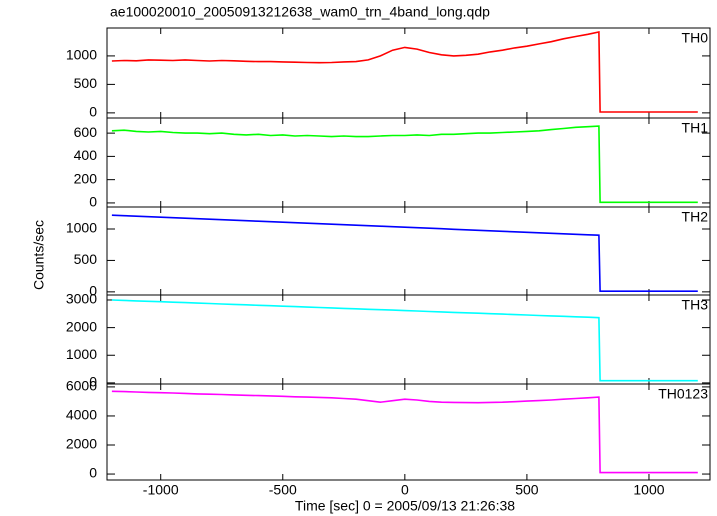 This screenshot has height=516, width=717. I want to click on x-axis-label: Time [sec] 0 = 2005/09/13 21:26:38, so click(405, 506).